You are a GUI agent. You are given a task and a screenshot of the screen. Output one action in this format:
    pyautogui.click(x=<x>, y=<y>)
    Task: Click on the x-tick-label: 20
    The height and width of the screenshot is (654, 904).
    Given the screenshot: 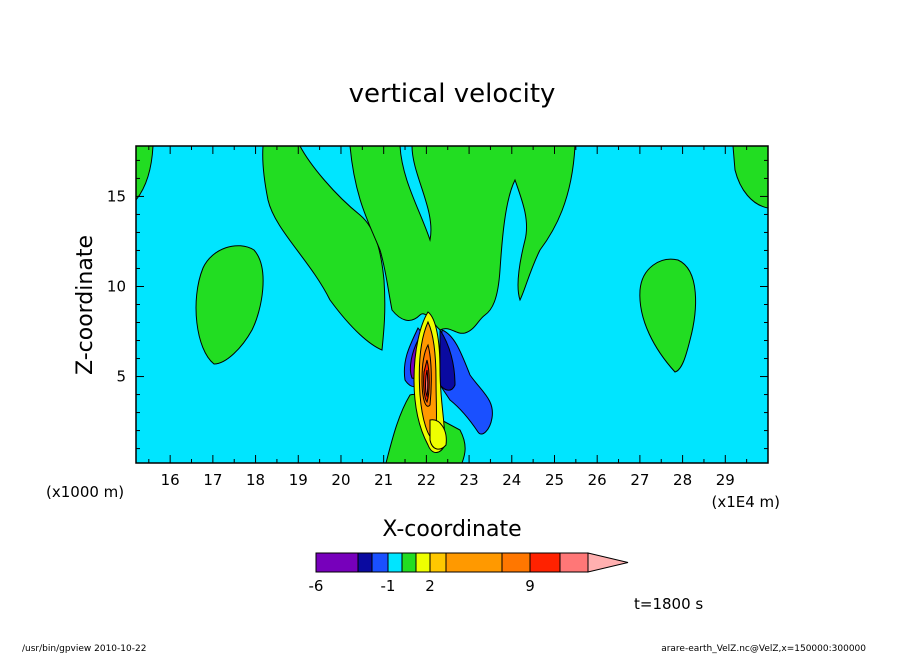 What is the action you would take?
    pyautogui.click(x=340, y=480)
    